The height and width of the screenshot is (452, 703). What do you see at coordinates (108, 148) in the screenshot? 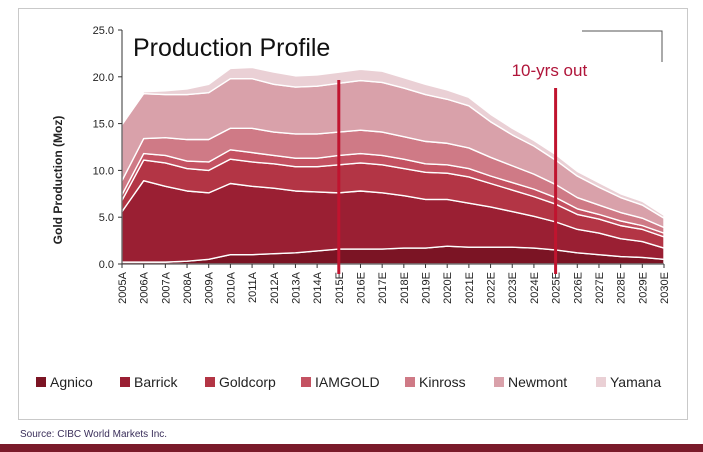
I see `y-axis: 0.0 5.0 10.0 15.0 20.0 25.0` at bounding box center [108, 148].